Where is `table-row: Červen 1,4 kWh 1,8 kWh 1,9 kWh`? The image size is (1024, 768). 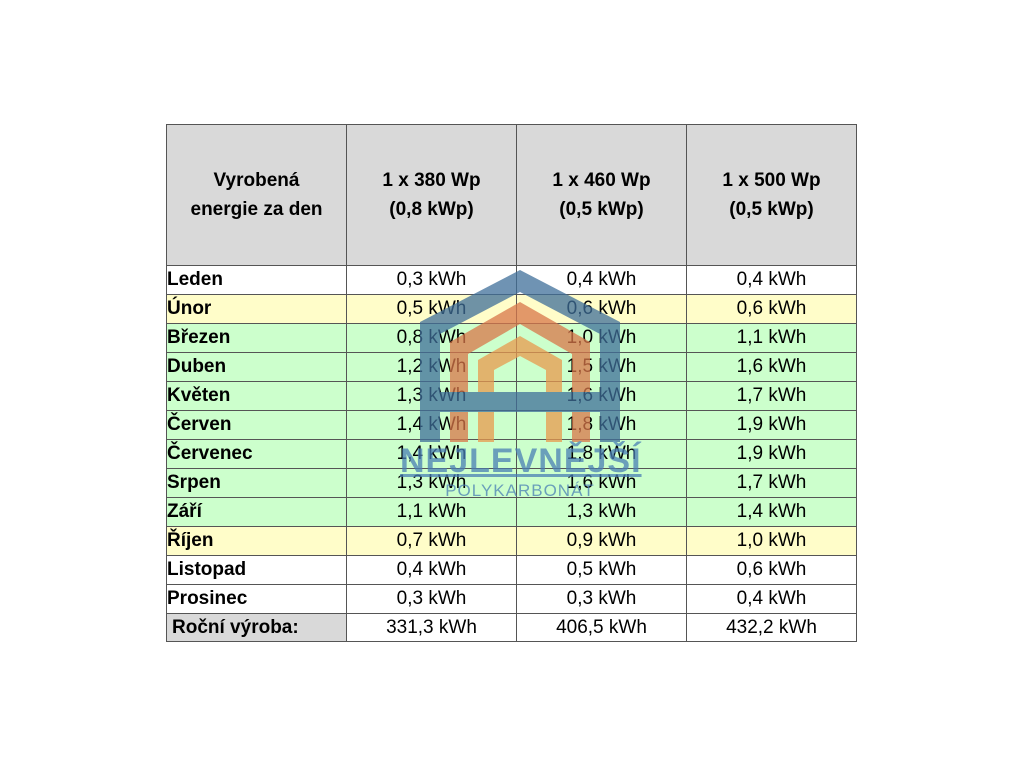 table-row: Červen 1,4 kWh 1,8 kWh 1,9 kWh is located at coordinates (511, 425).